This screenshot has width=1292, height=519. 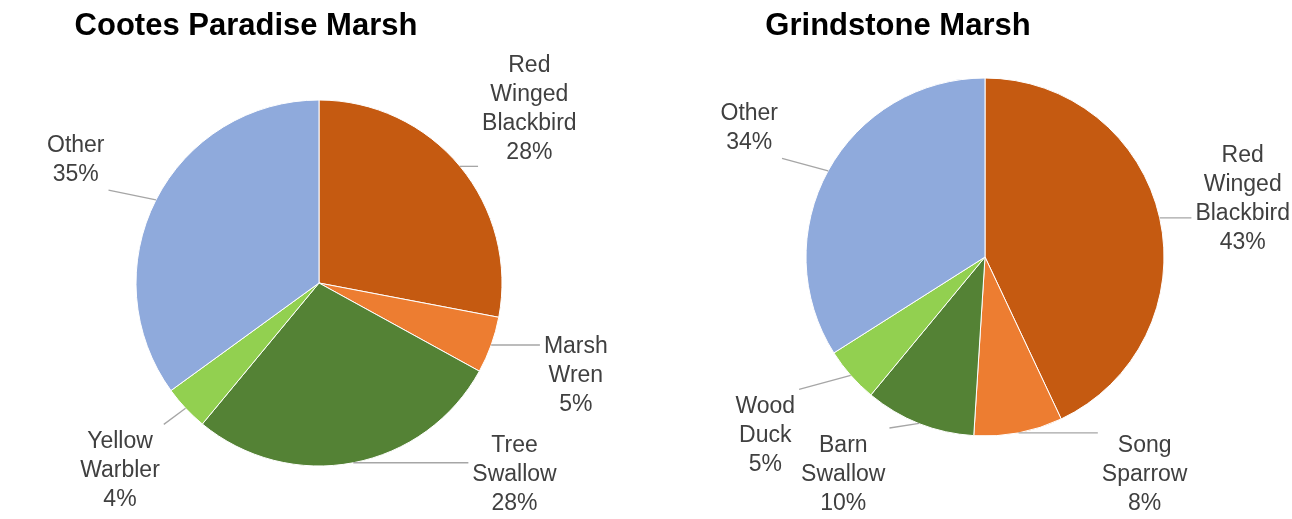 What do you see at coordinates (843, 458) in the screenshot?
I see `slice-label: Barn Swallow` at bounding box center [843, 458].